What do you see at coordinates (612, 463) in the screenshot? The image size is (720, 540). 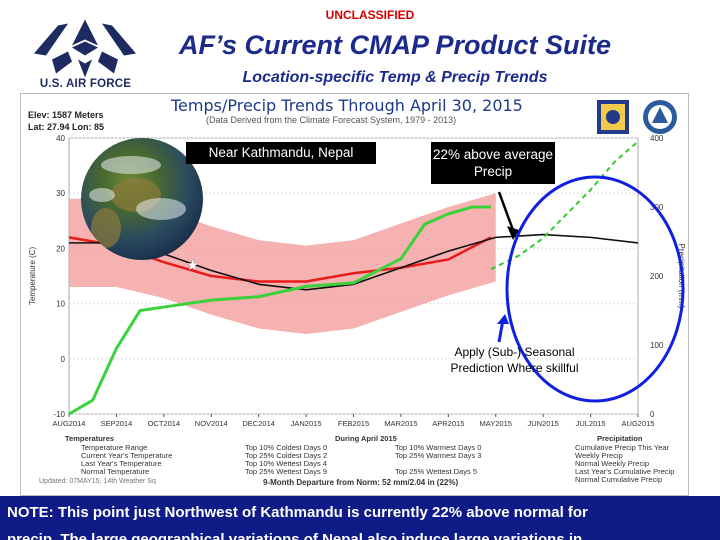 I see `legend-normal-weekly: Normal Weekly Precip` at bounding box center [612, 463].